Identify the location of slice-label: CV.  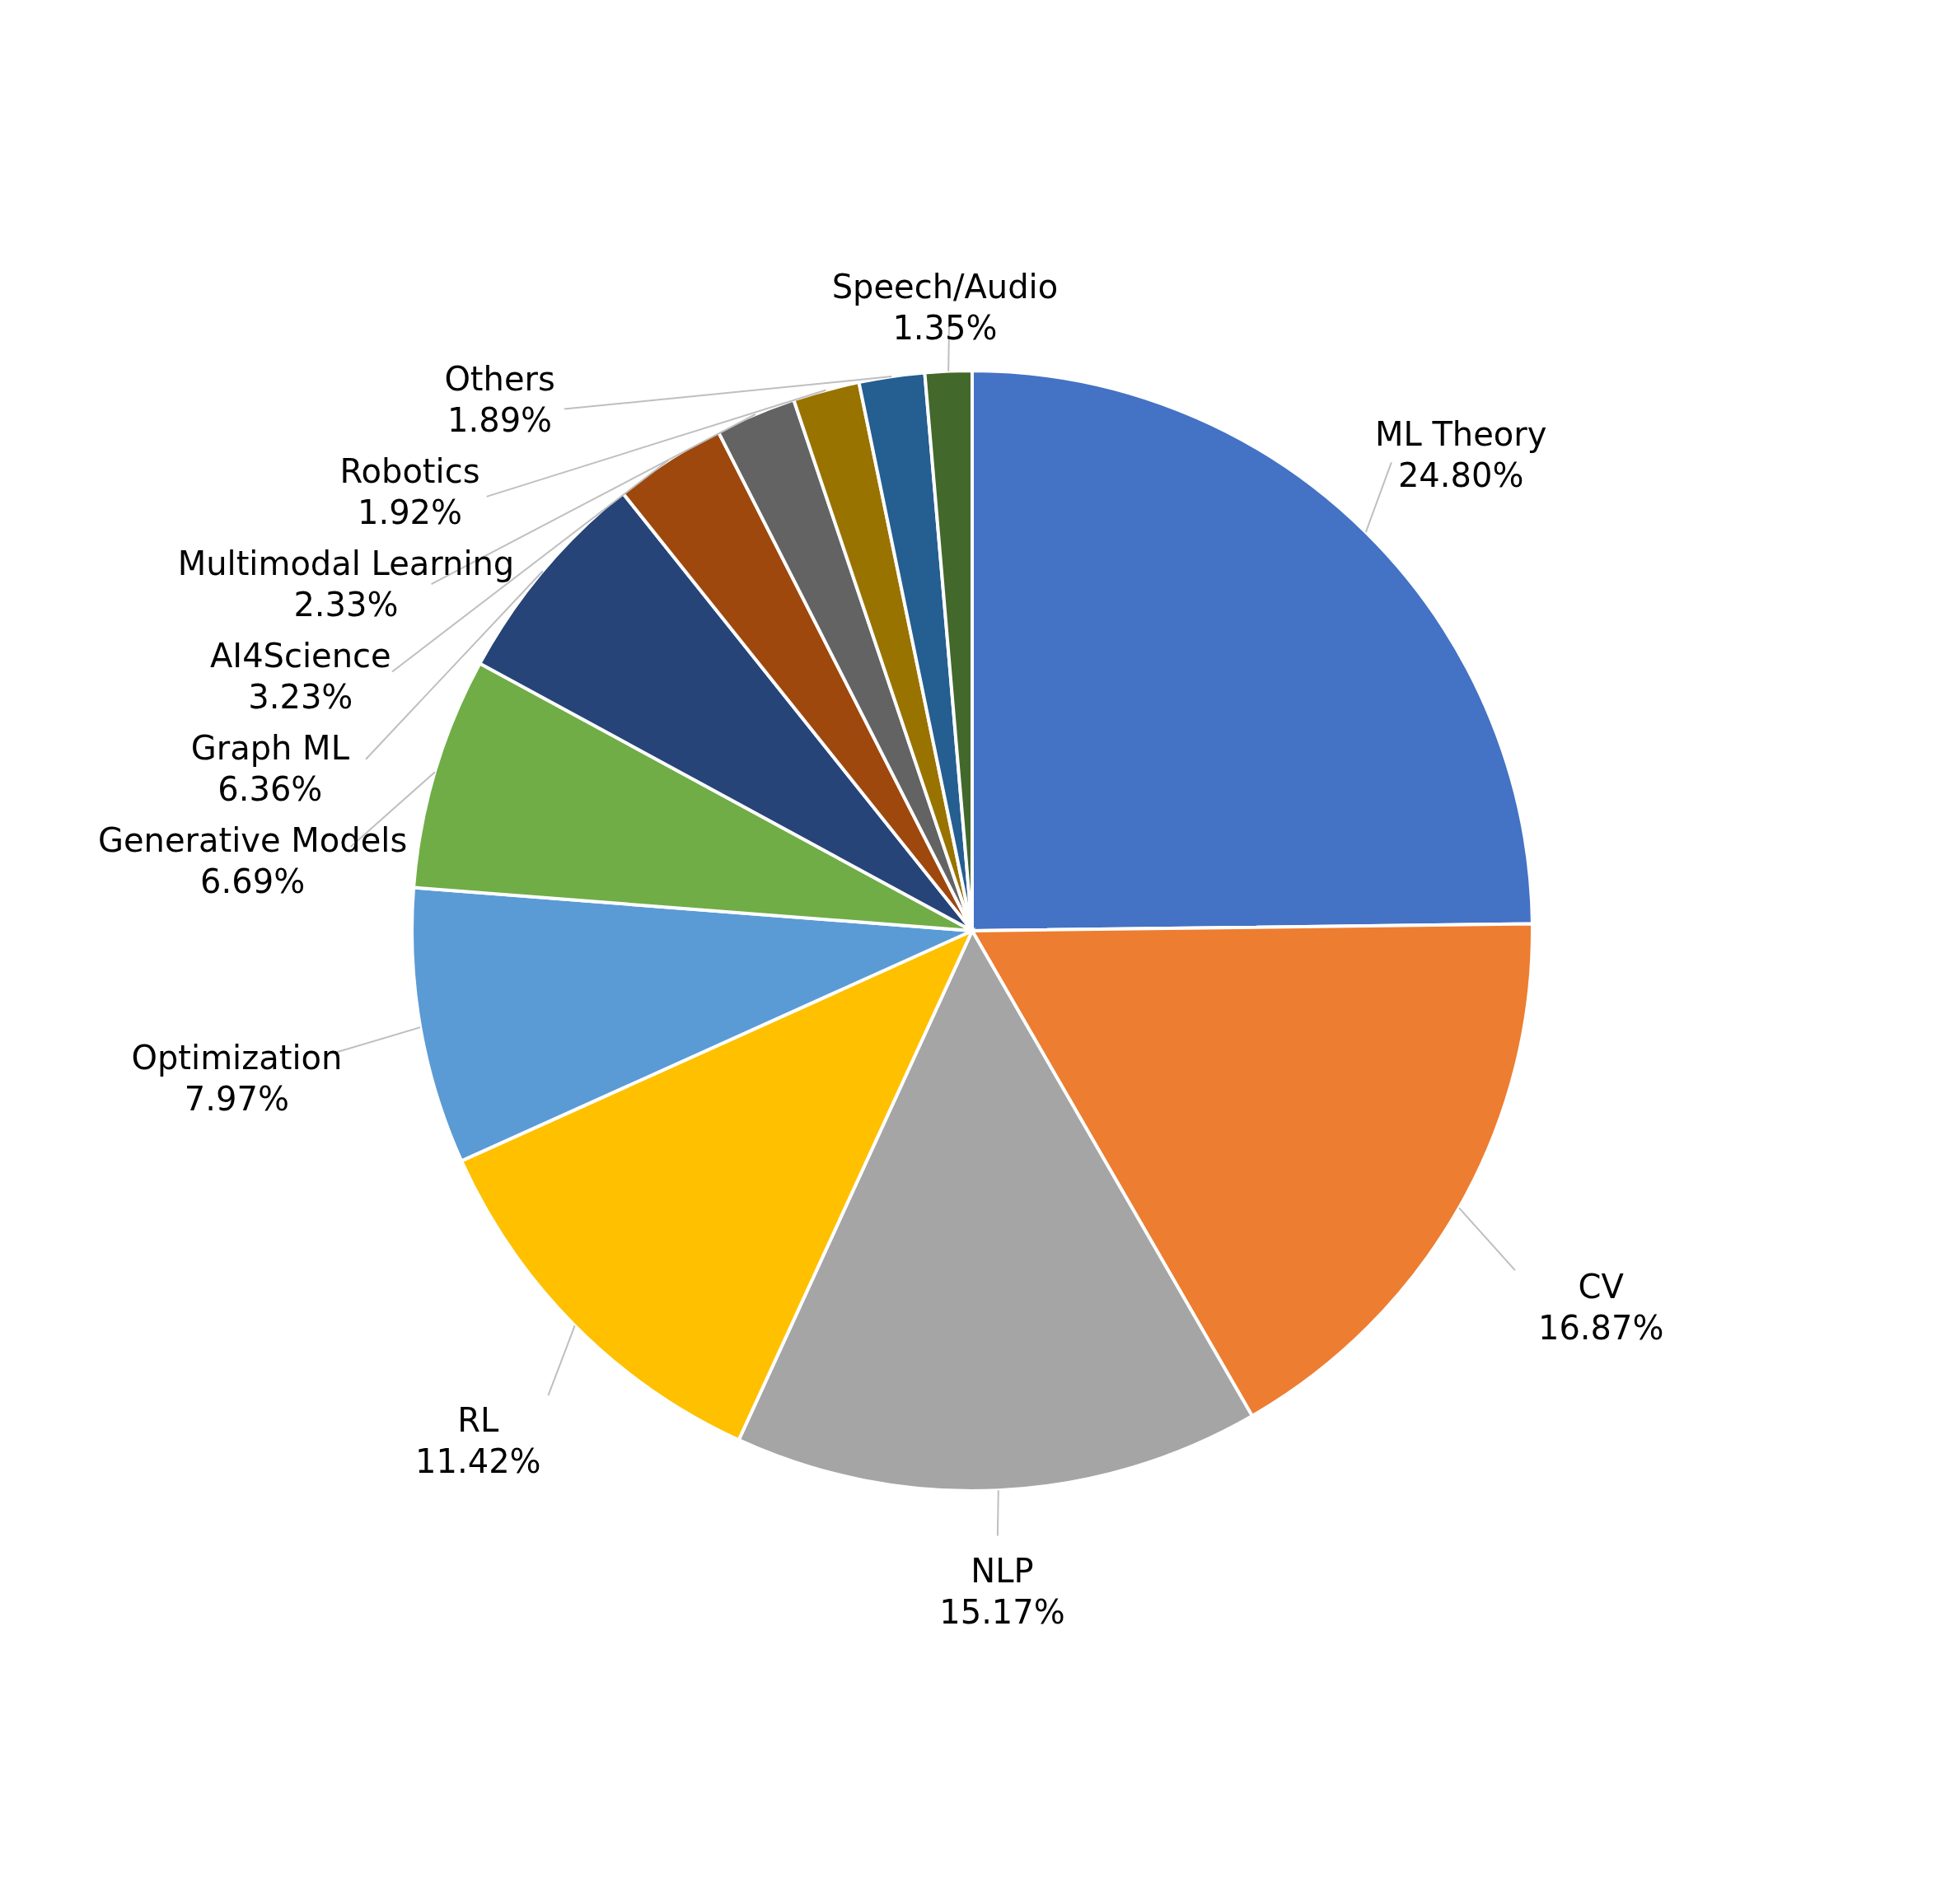
(1601, 1287).